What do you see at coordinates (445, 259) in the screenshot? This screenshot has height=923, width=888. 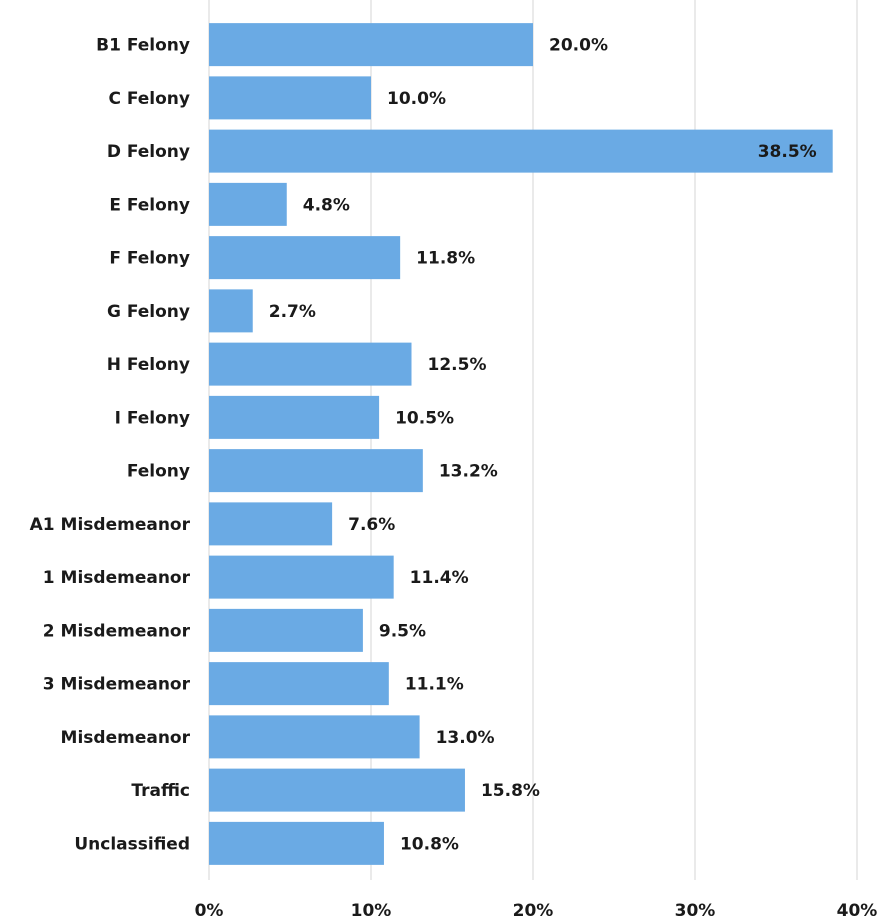 I see `value-label: 11.8%` at bounding box center [445, 259].